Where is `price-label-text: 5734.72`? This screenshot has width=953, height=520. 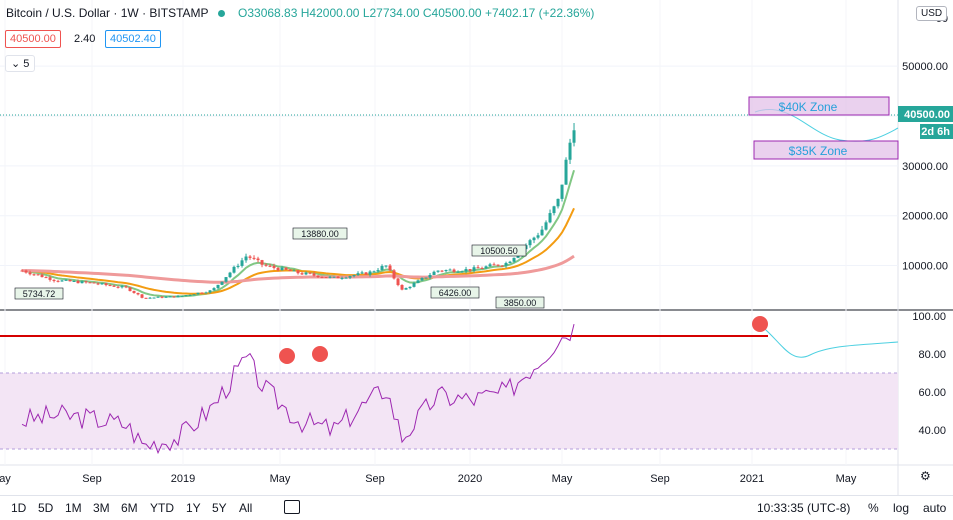
price-label-text: 5734.72 is located at coordinates (39, 294).